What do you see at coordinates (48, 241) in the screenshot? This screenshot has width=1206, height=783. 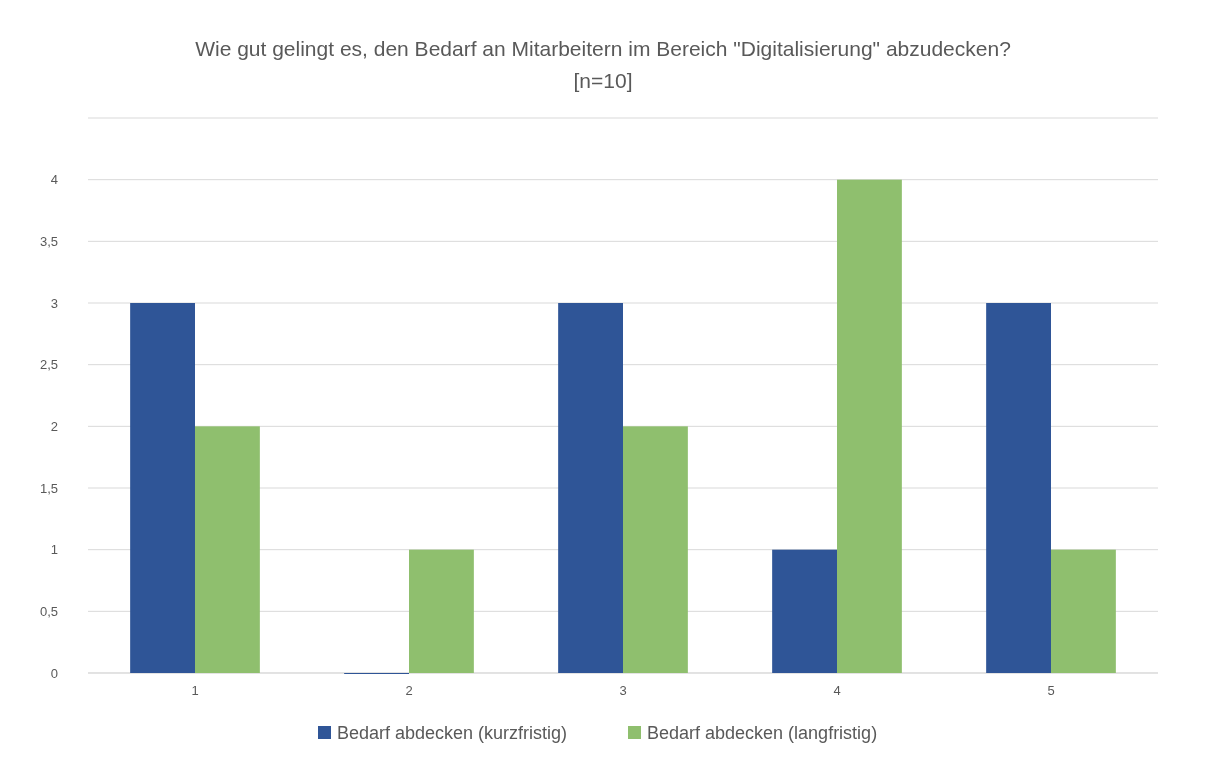 I see `y-tick-label: 3,5` at bounding box center [48, 241].